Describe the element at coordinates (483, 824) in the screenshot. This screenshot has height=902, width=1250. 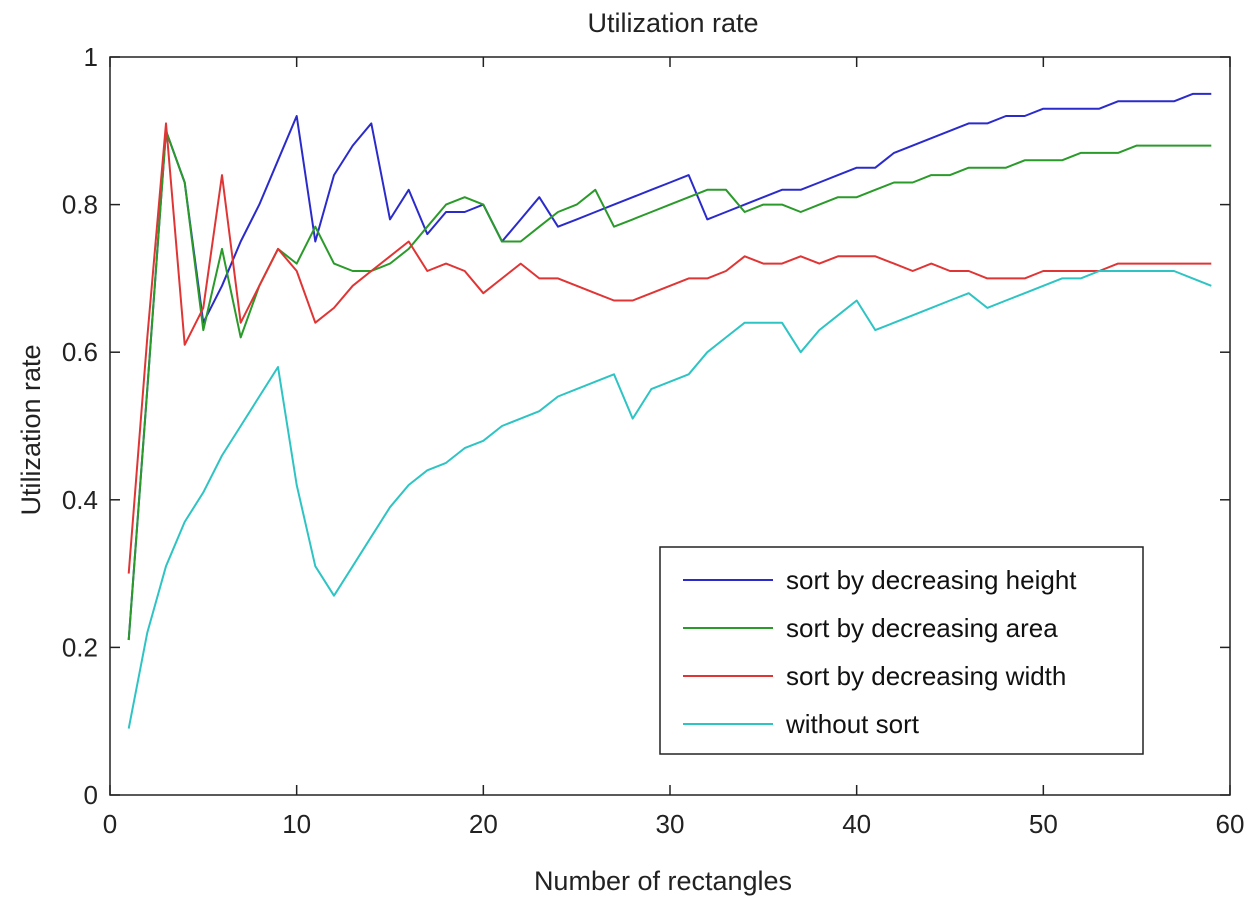
I see `x-tick-label: 20` at that location.